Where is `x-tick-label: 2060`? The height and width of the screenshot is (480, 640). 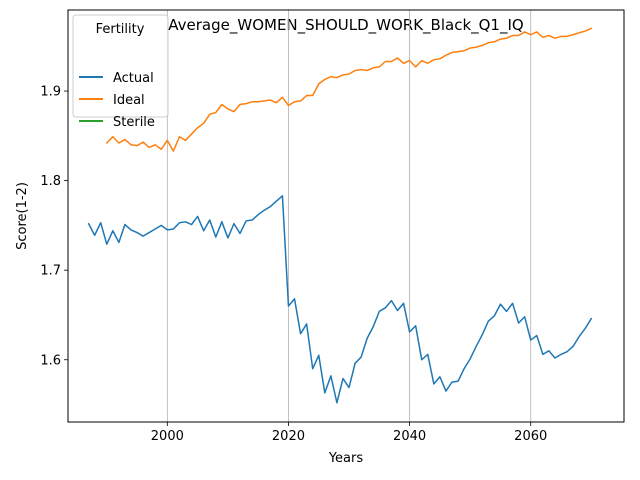
x-tick-label: 2060 is located at coordinates (530, 436).